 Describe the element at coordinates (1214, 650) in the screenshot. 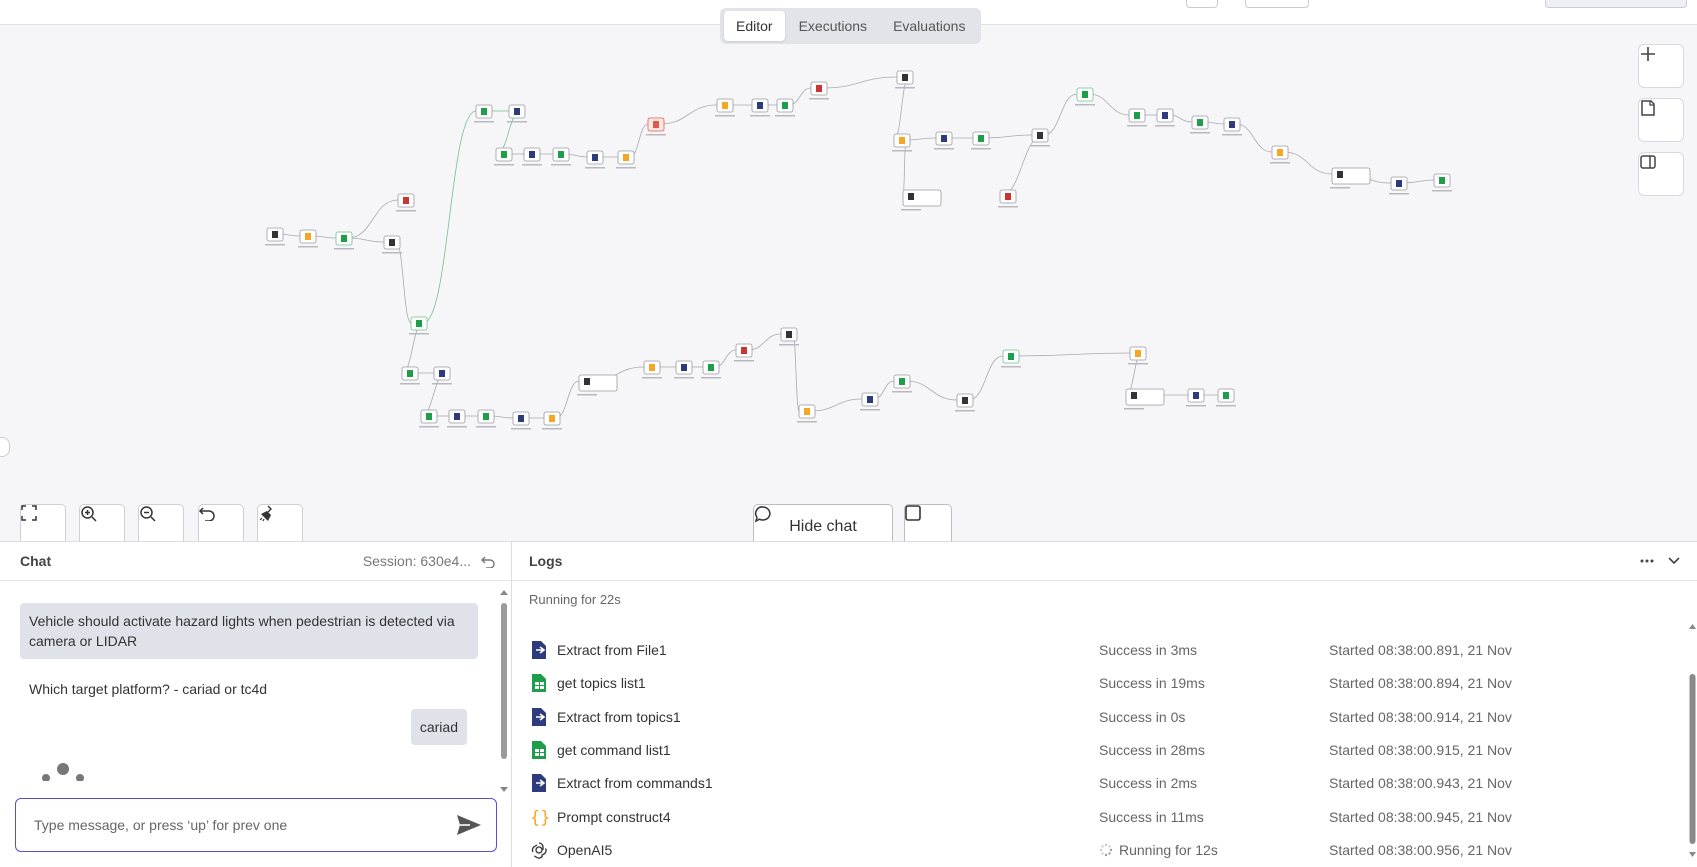

I see `log-status: Success in 3ms` at that location.